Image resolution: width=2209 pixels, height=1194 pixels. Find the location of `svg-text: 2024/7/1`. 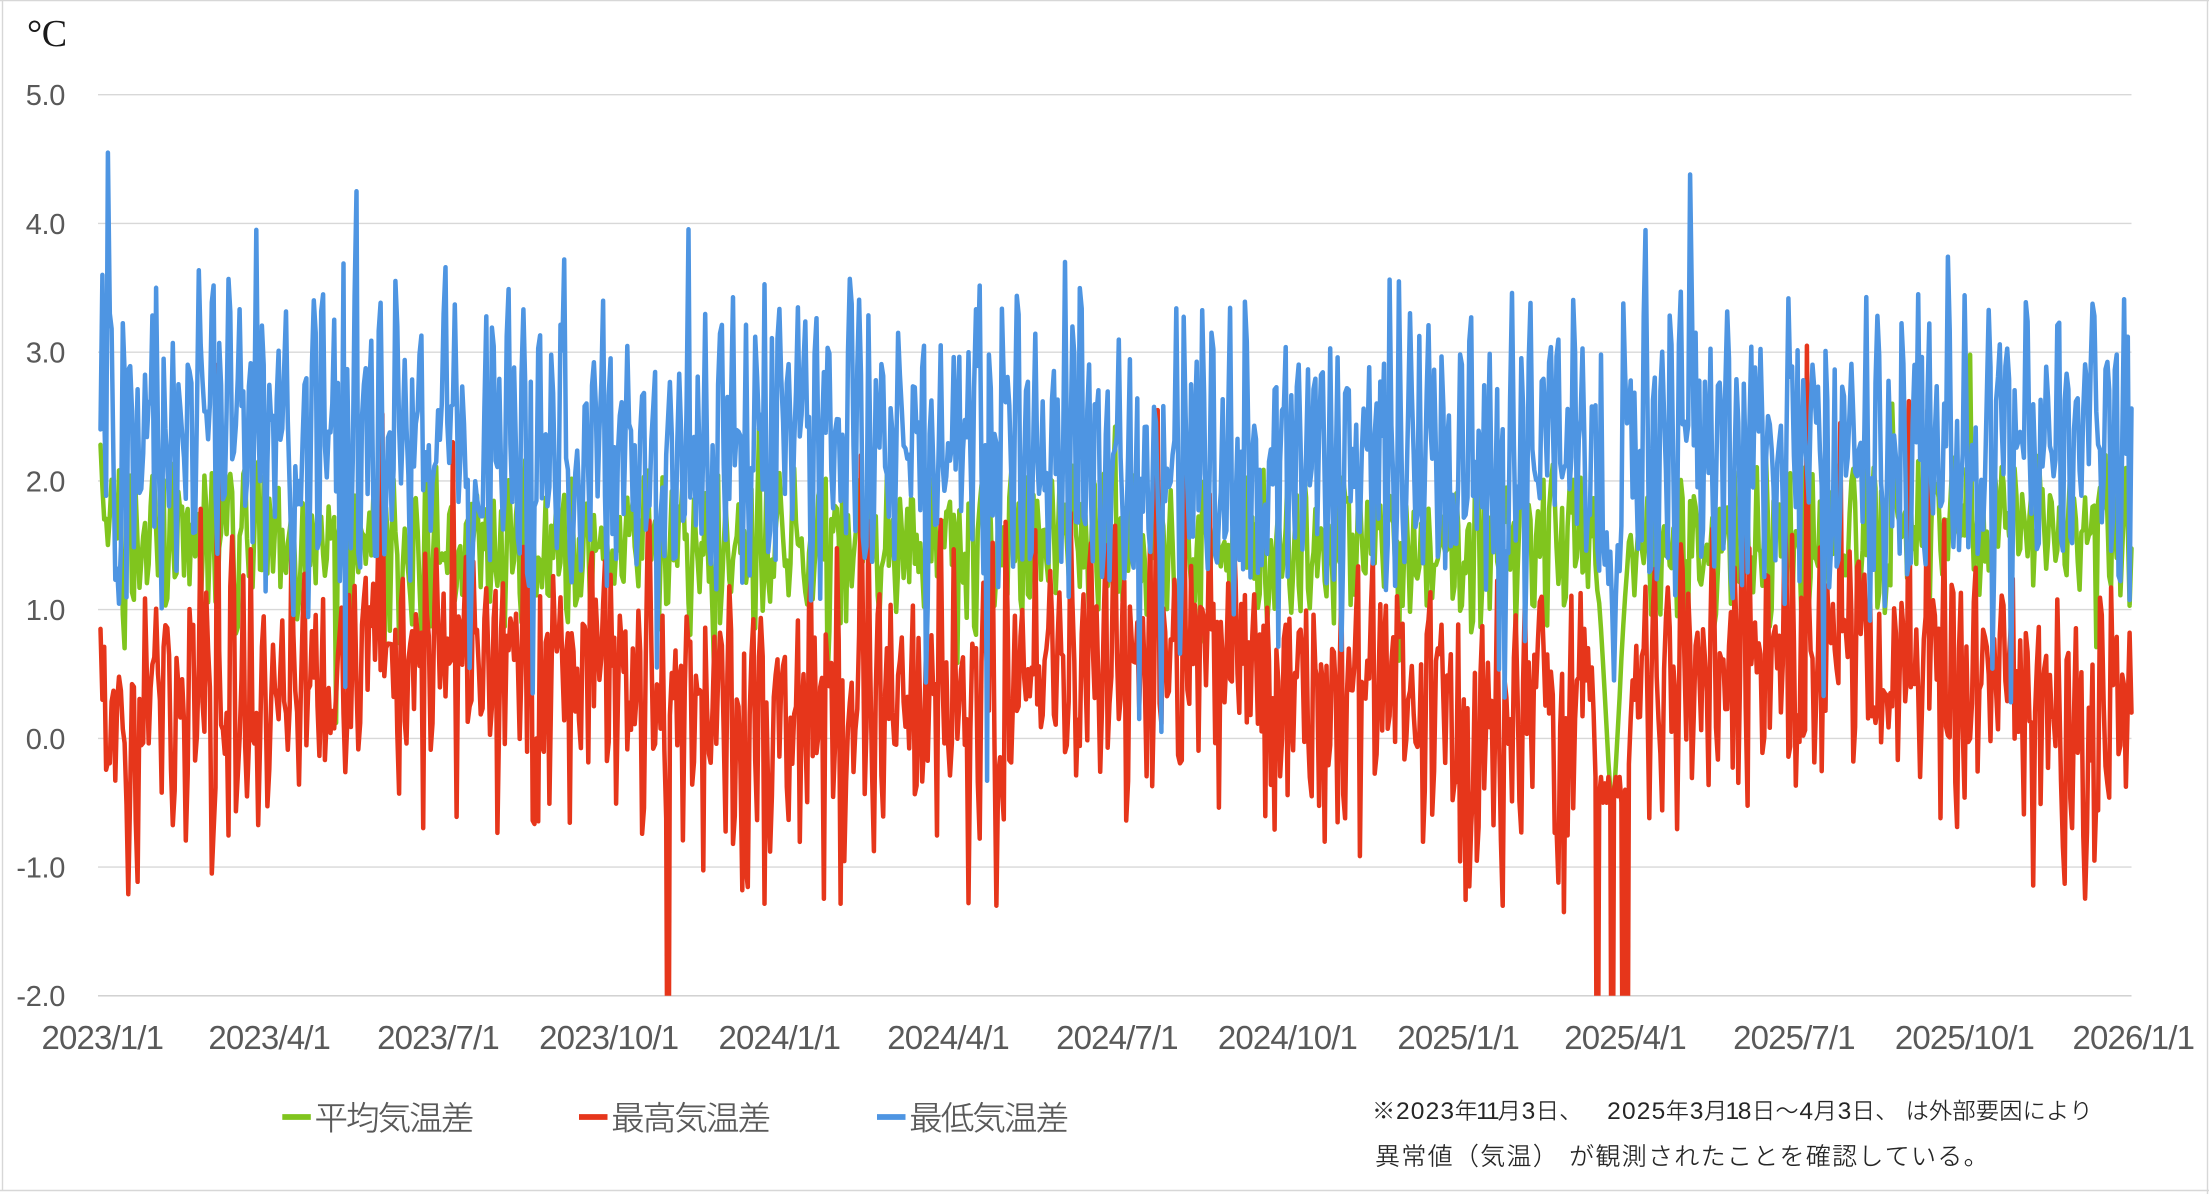

svg-text: 2024/7/1 is located at coordinates (1117, 1037).